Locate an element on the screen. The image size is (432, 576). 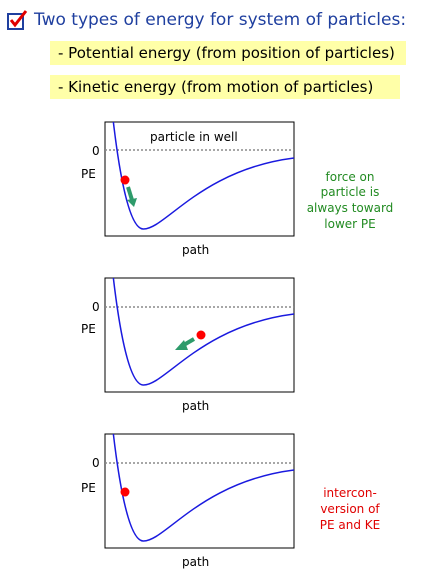
panel-3-path-label: path is located at coordinates (195, 562).